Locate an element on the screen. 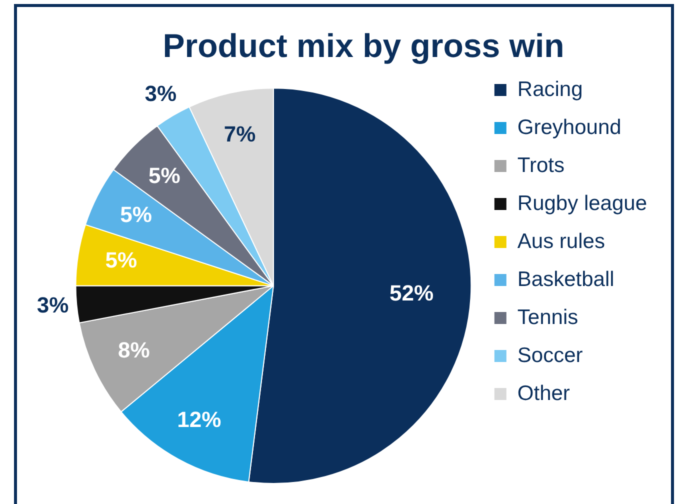  chart-title: Product mix by gross win is located at coordinates (363, 45).